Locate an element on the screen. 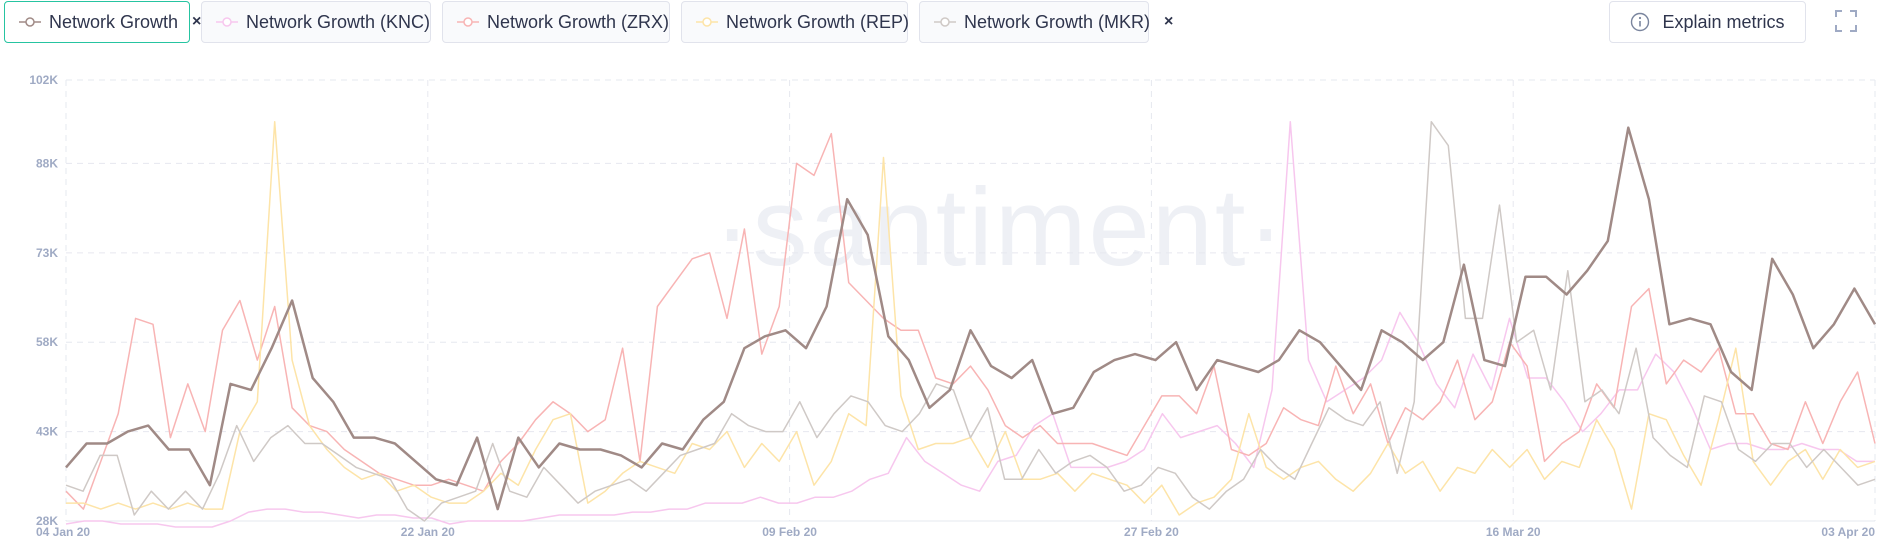 The width and height of the screenshot is (1878, 541). metric-chip-label: Network Growth (REP) is located at coordinates (818, 21).